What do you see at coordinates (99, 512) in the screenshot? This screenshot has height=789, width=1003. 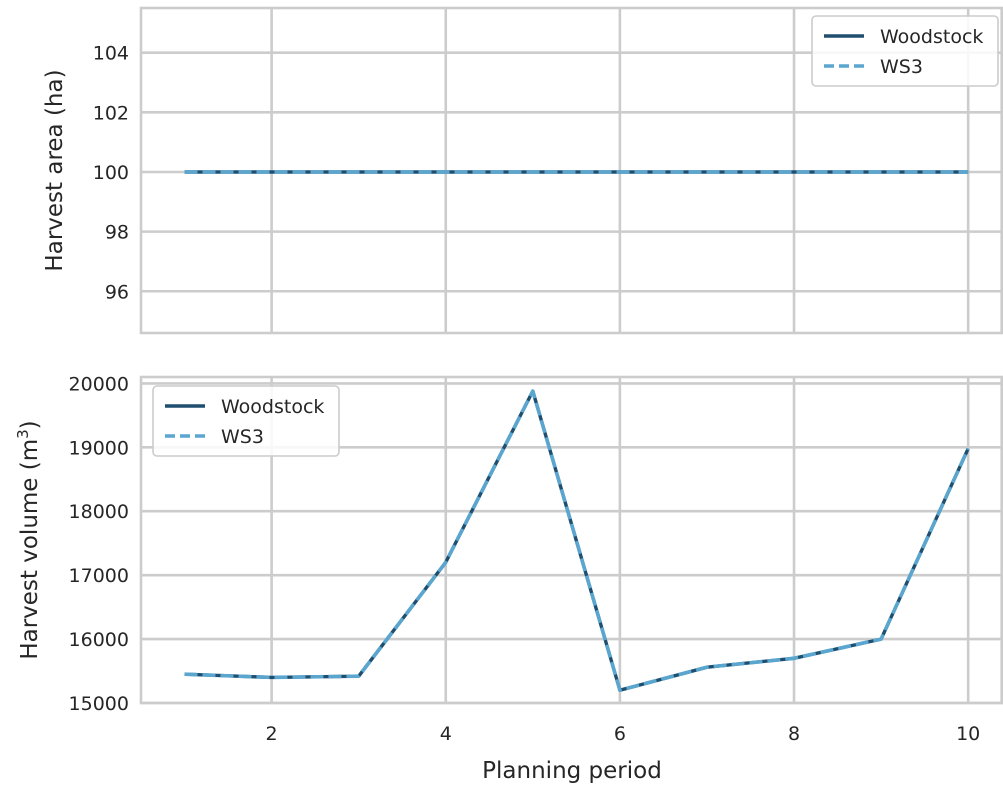 I see `y-tick-label: 18000` at bounding box center [99, 512].